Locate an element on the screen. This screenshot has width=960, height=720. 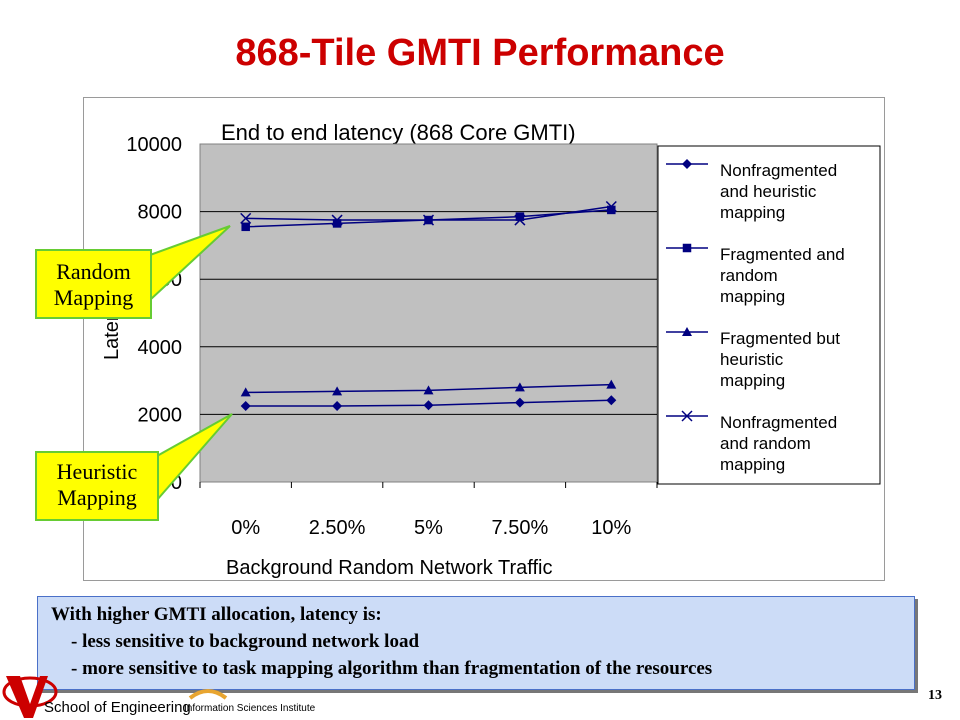
isi-logo-mark is located at coordinates (208, 694).